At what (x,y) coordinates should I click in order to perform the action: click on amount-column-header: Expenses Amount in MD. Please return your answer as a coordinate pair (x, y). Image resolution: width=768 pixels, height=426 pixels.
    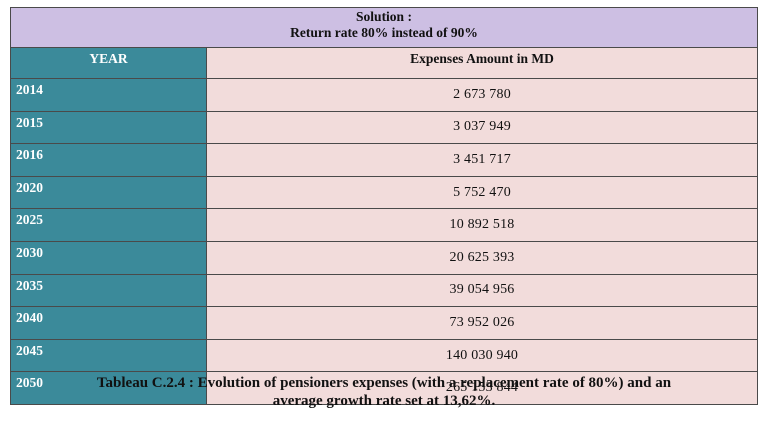
    Looking at the image, I should click on (482, 63).